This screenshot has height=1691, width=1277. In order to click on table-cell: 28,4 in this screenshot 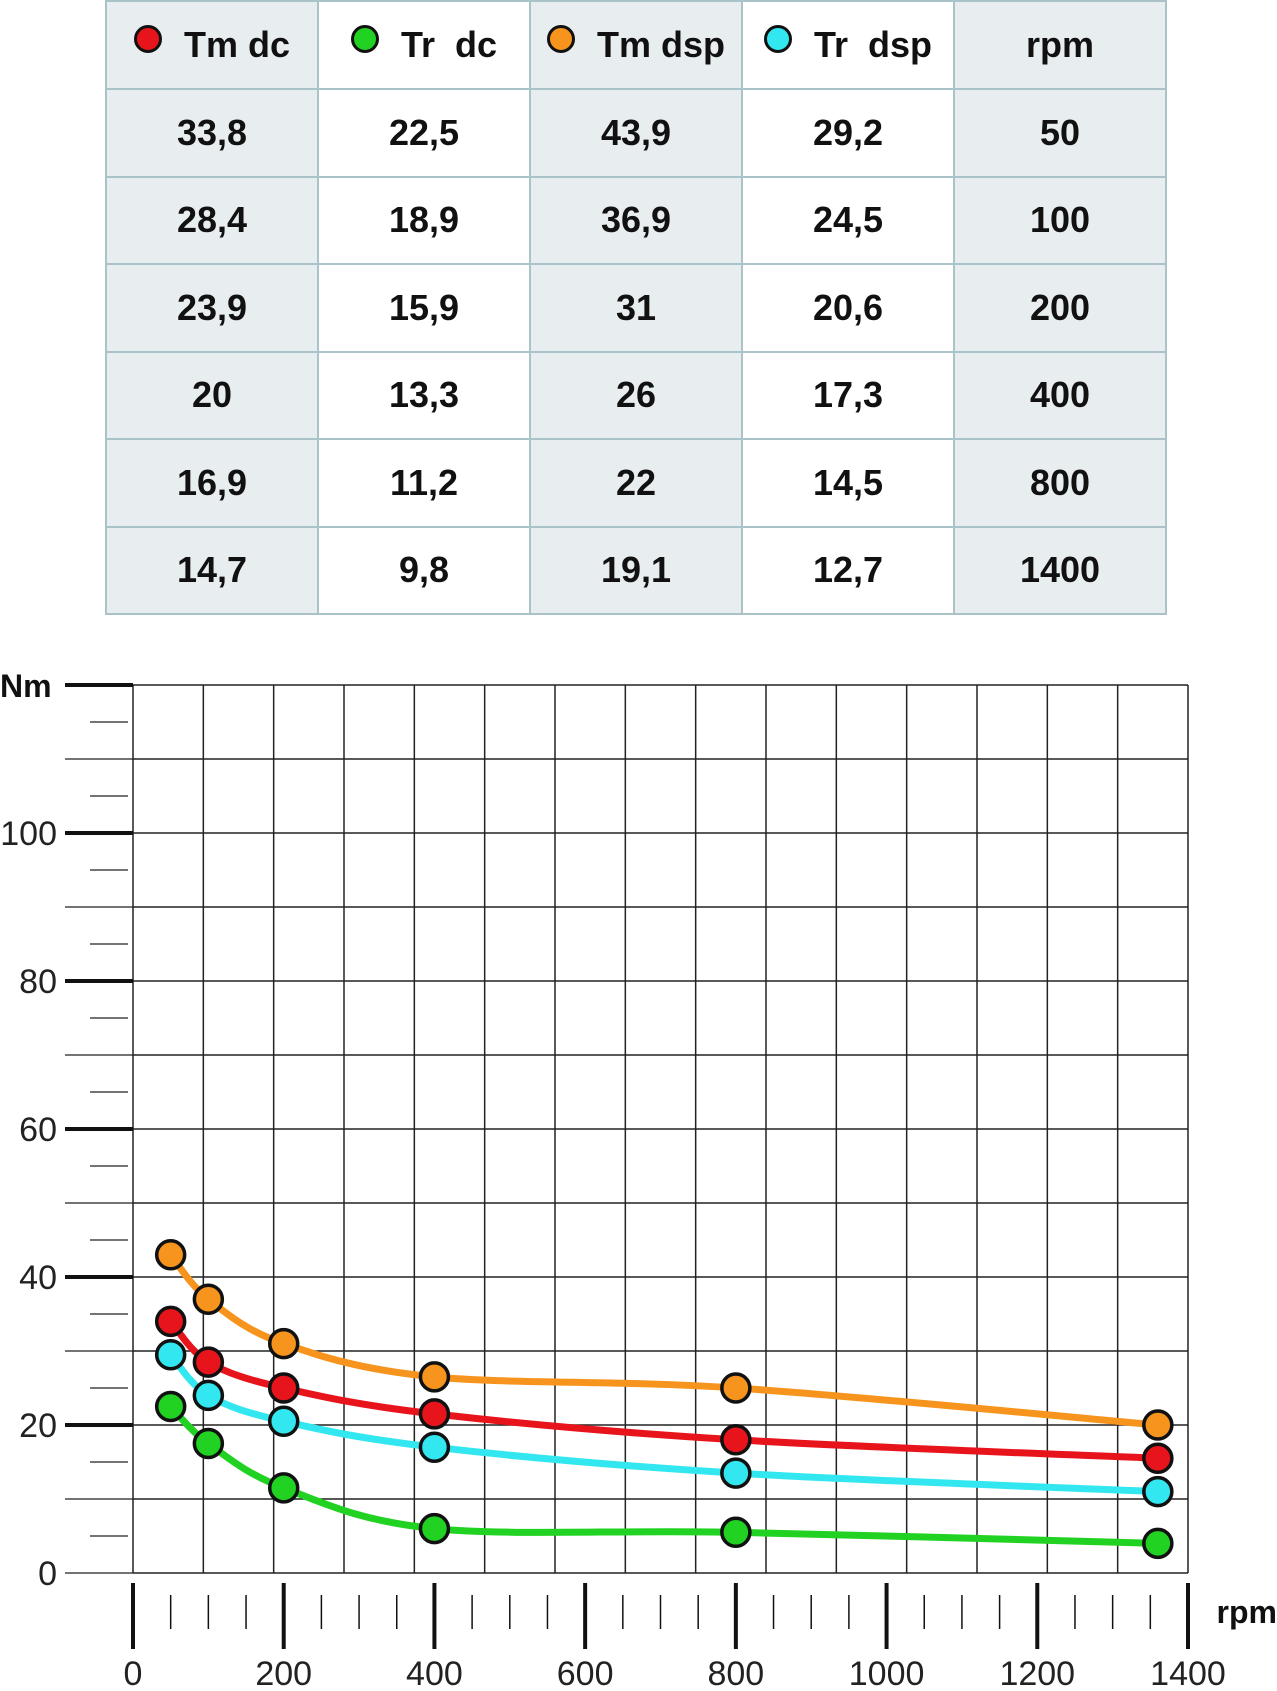, I will do `click(212, 220)`.